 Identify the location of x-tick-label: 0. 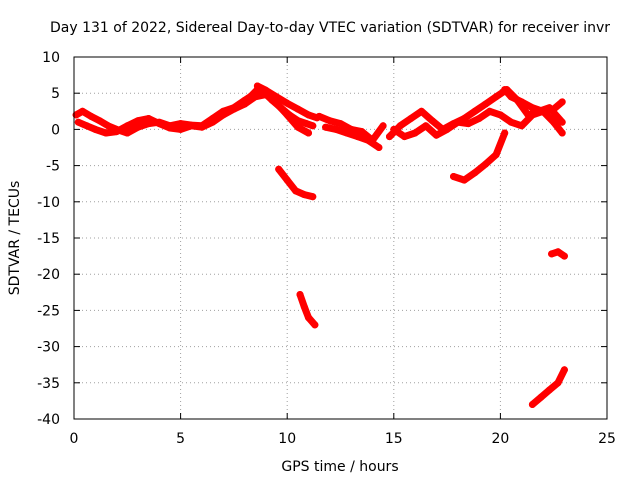
(74, 439).